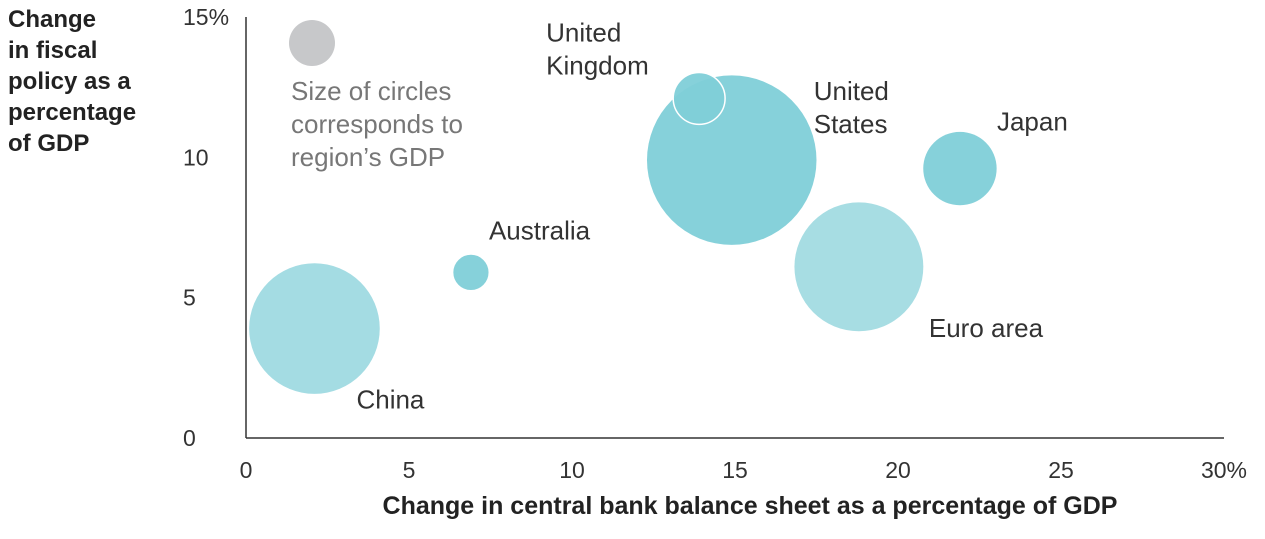 The image size is (1265, 539). What do you see at coordinates (312, 43) in the screenshot?
I see `legend-circle` at bounding box center [312, 43].